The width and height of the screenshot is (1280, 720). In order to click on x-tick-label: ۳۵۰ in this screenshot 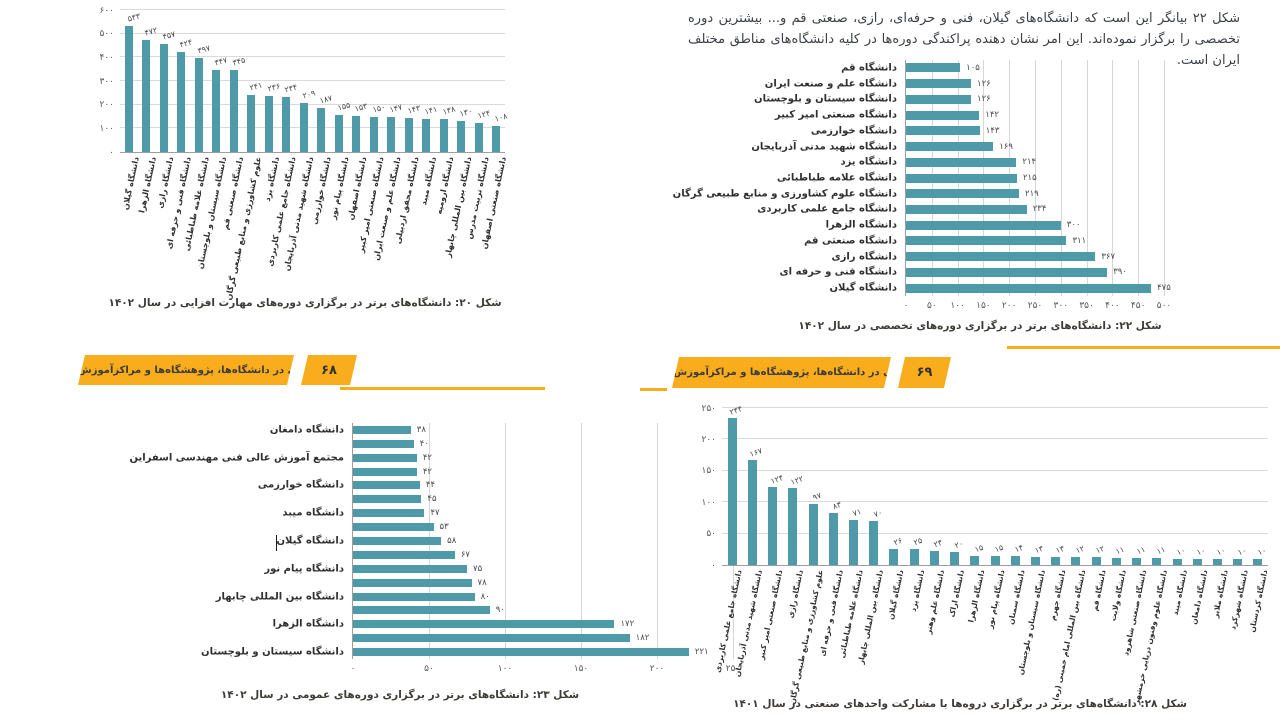, I will do `click(1086, 306)`.